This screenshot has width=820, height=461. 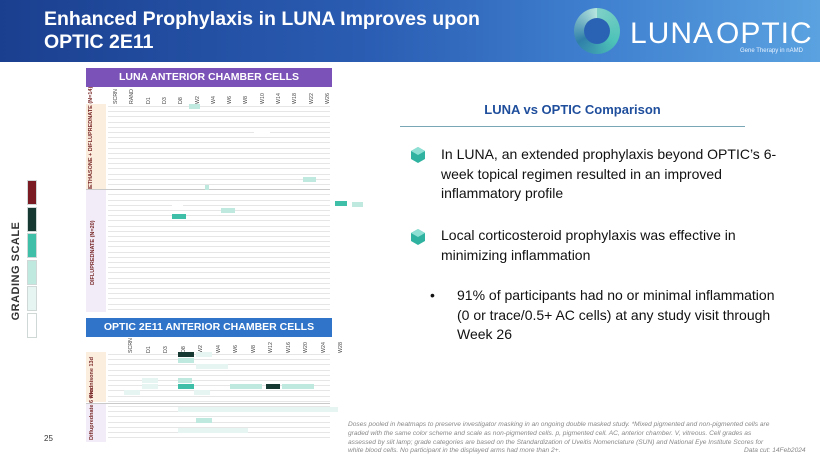 I want to click on optic-panel-title: OPTIC 2E11 ANTERIOR CHAMBER CELLS, so click(x=209, y=327).